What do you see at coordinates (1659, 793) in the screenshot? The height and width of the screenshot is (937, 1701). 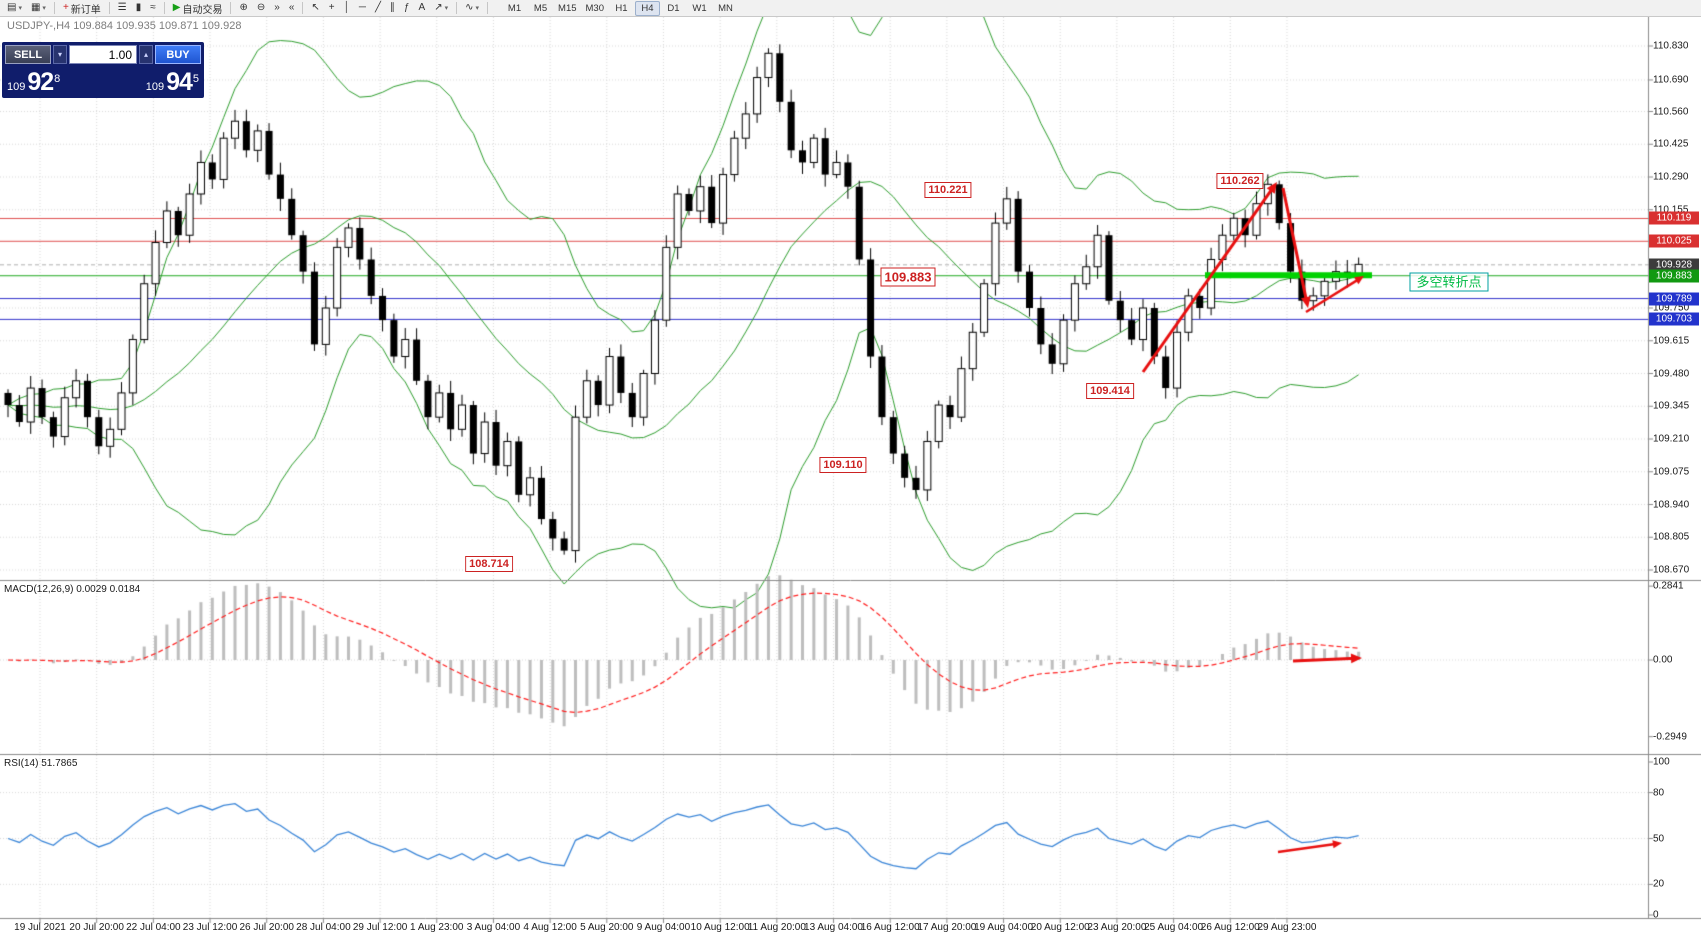 I see `rsi-axis-value: 80` at bounding box center [1659, 793].